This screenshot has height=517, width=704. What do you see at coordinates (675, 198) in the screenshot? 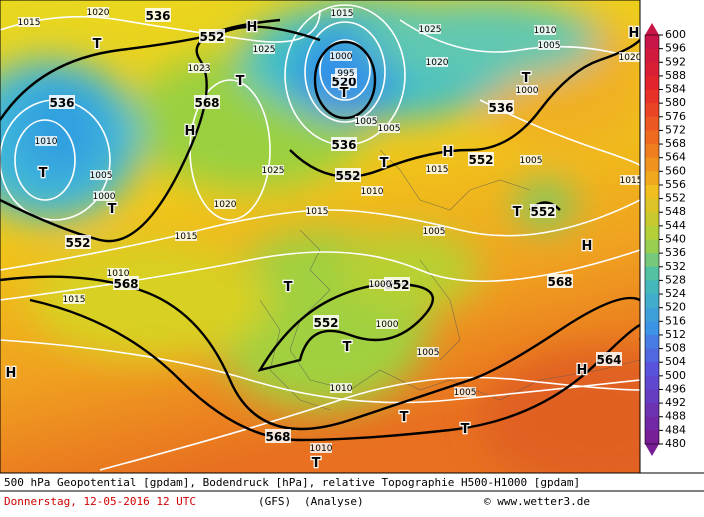
I see `colorbar-label: 552` at bounding box center [675, 198].